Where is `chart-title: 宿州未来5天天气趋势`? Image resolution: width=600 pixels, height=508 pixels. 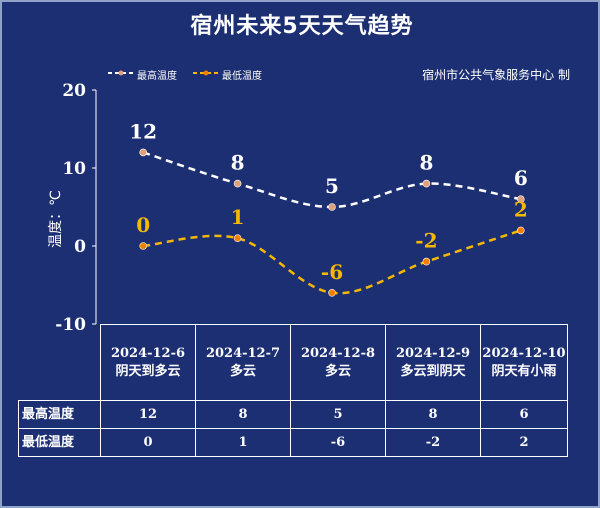
chart-title: 宿州未来5天天气趋势 is located at coordinates (302, 26).